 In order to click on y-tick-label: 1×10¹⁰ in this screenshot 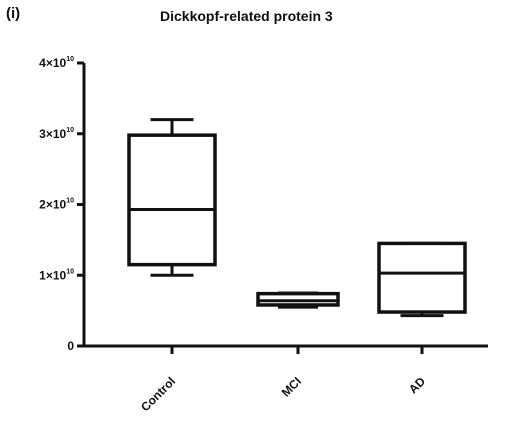, I will do `click(56, 275)`.